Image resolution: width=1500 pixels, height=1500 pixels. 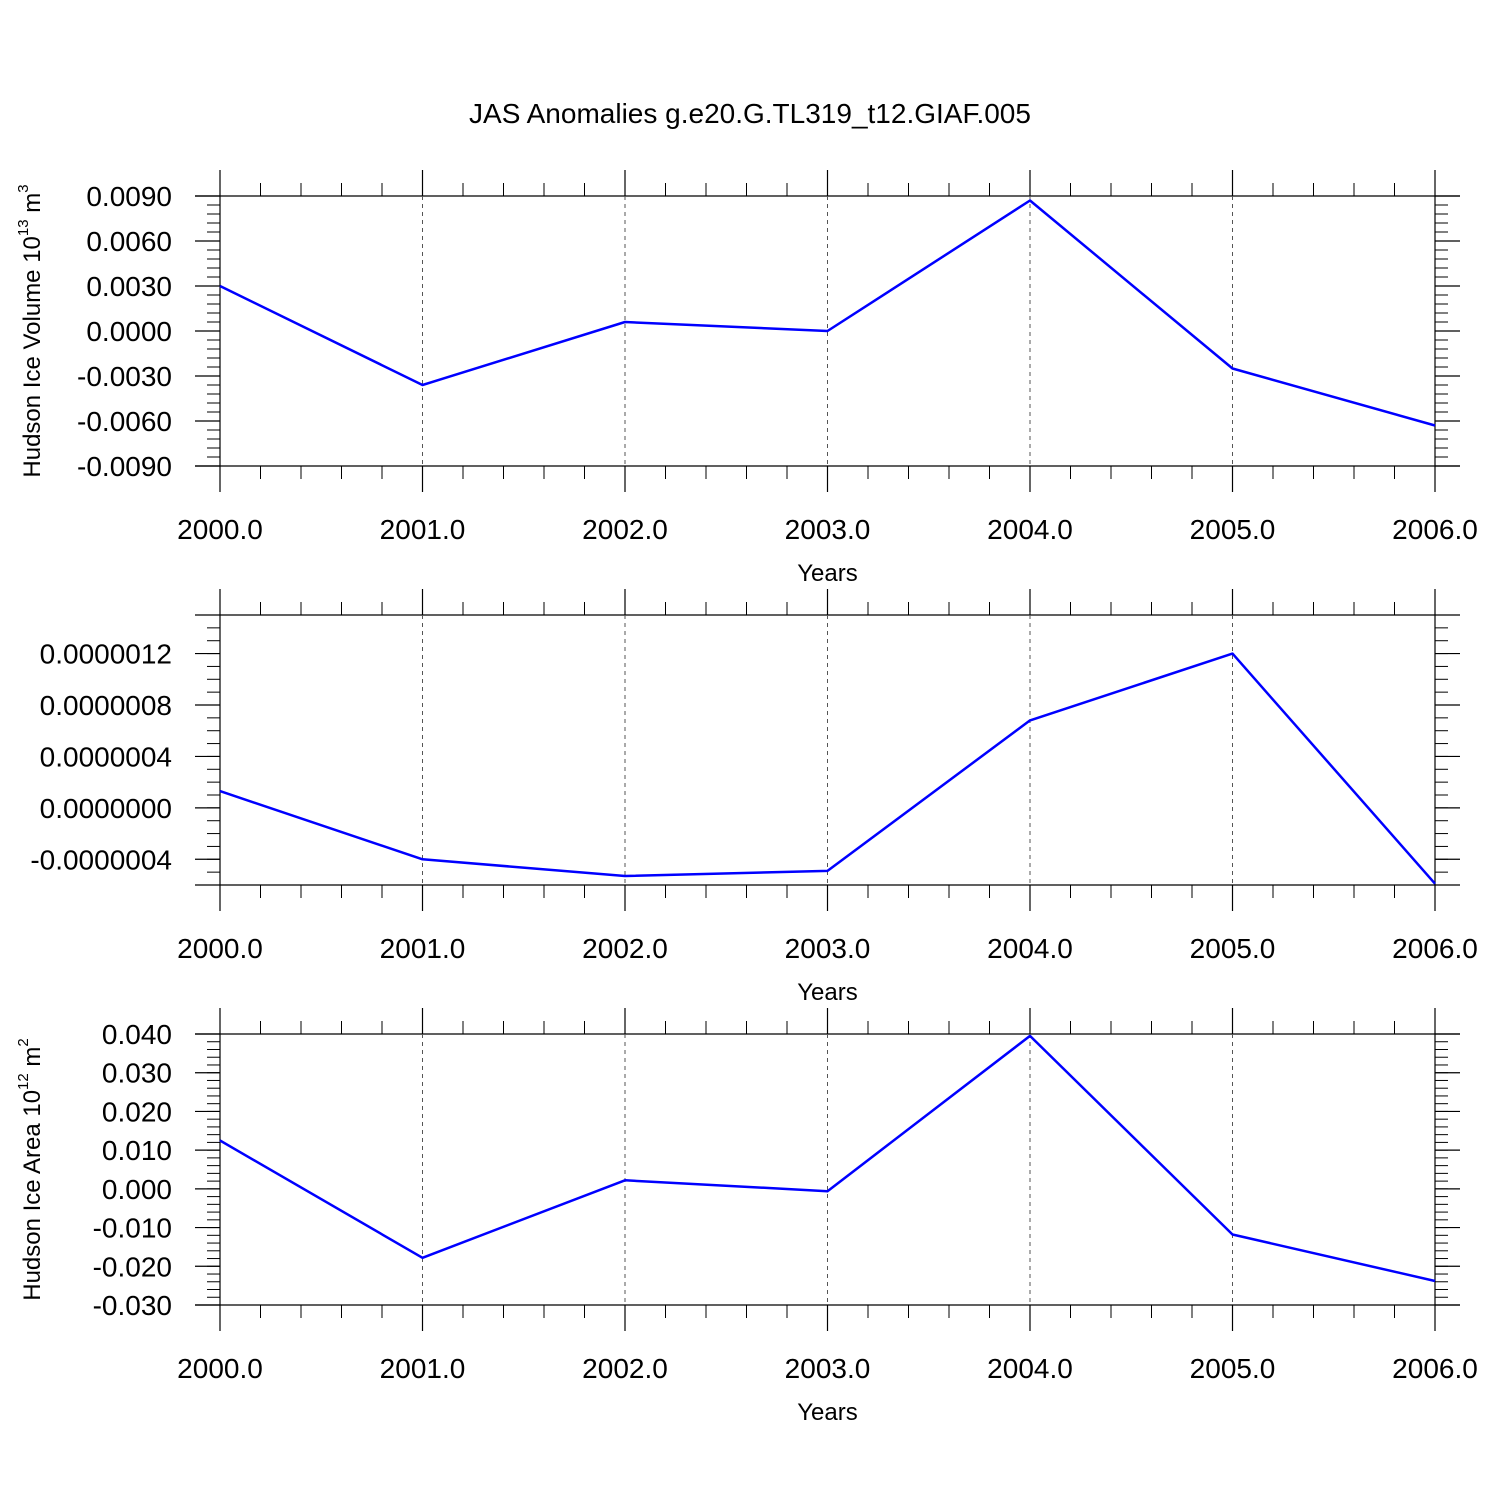 What do you see at coordinates (106, 756) in the screenshot?
I see `y-tick-label: 0.0000004` at bounding box center [106, 756].